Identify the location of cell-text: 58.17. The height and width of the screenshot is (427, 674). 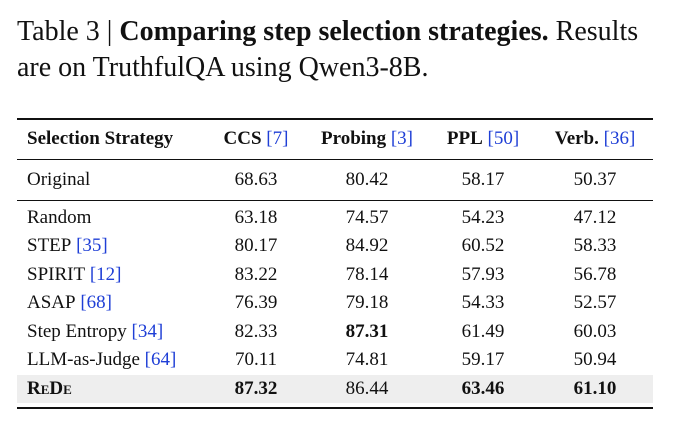
(483, 179).